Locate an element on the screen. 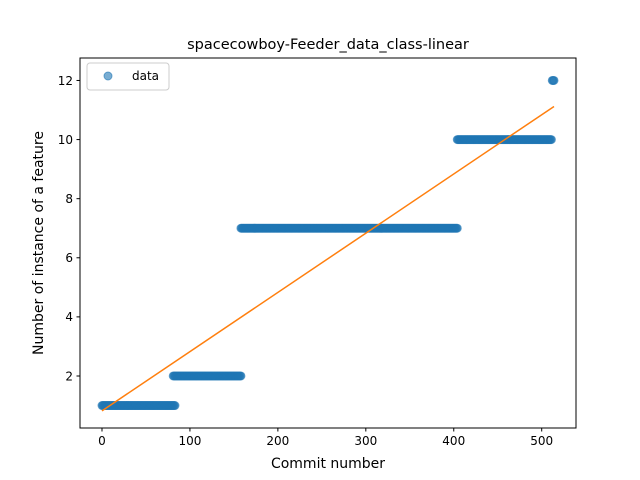 The width and height of the screenshot is (640, 480). y-tick-label: 12 is located at coordinates (65, 81).